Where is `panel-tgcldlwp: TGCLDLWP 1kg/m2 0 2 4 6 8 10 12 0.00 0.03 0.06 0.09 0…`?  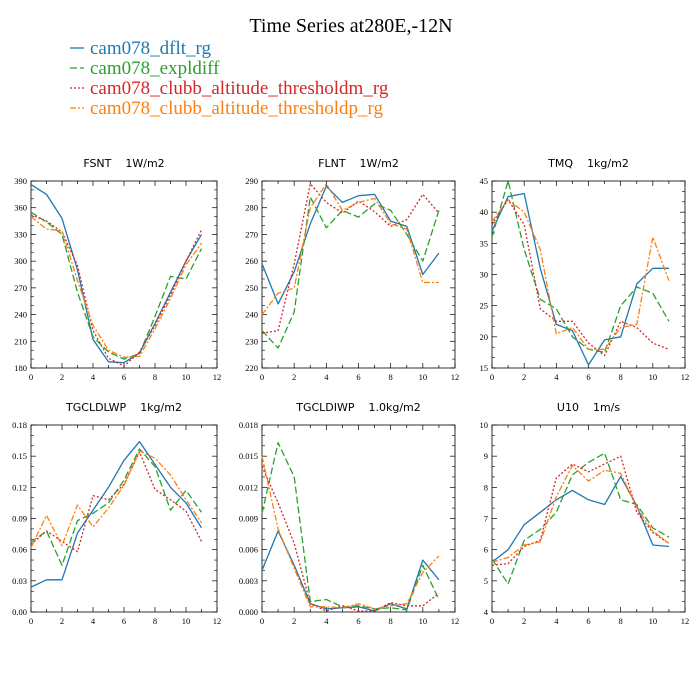
panel-tgcldlwp: TGCLDLWP 1kg/m2 0 2 4 6 8 10 12 0.00 0.03 0.06 0.09 0… is located at coordinates (116, 513).